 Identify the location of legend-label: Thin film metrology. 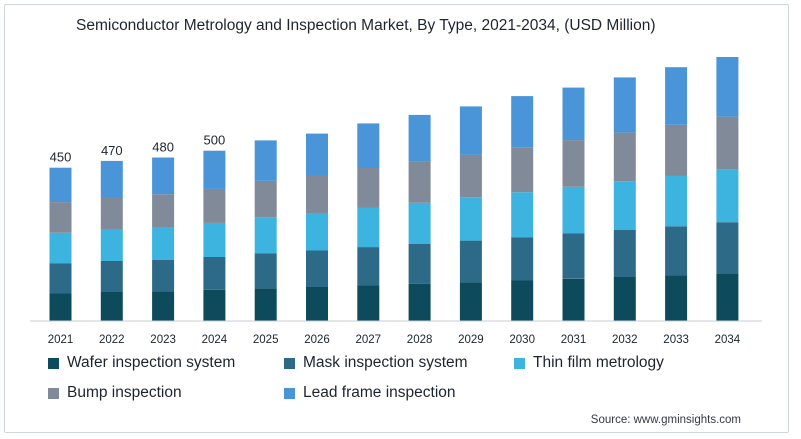
(598, 362).